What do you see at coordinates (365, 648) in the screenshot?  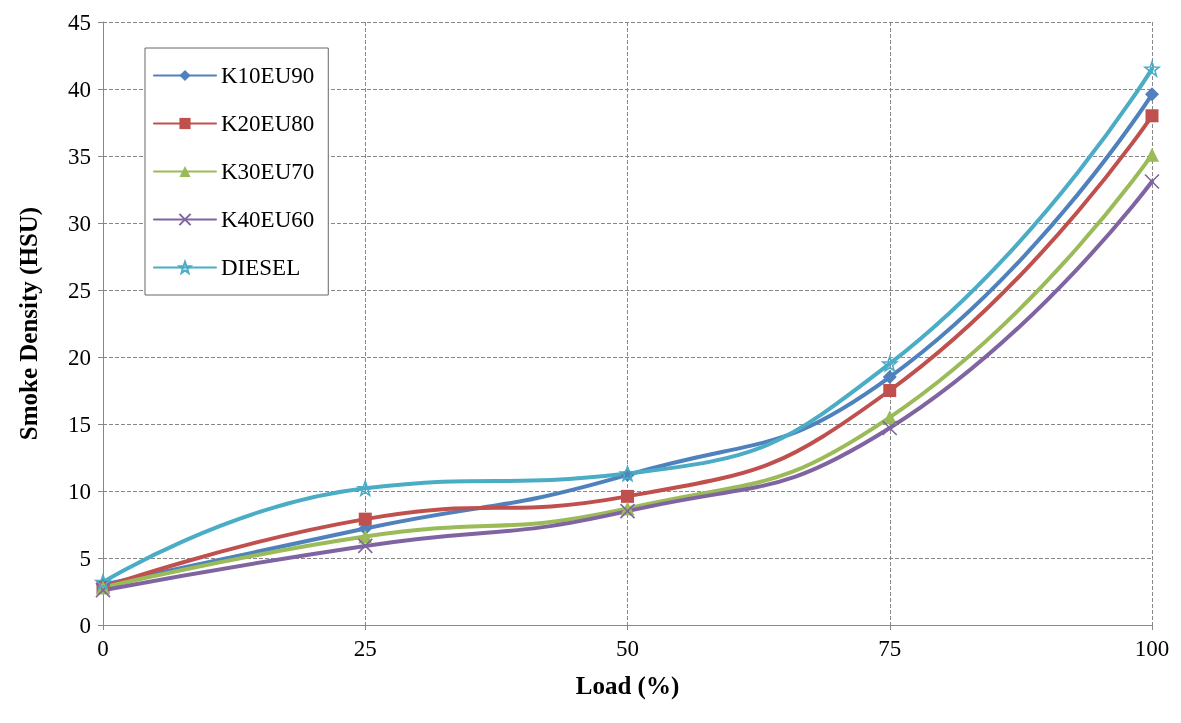 I see `x-tick-label: 25` at bounding box center [365, 648].